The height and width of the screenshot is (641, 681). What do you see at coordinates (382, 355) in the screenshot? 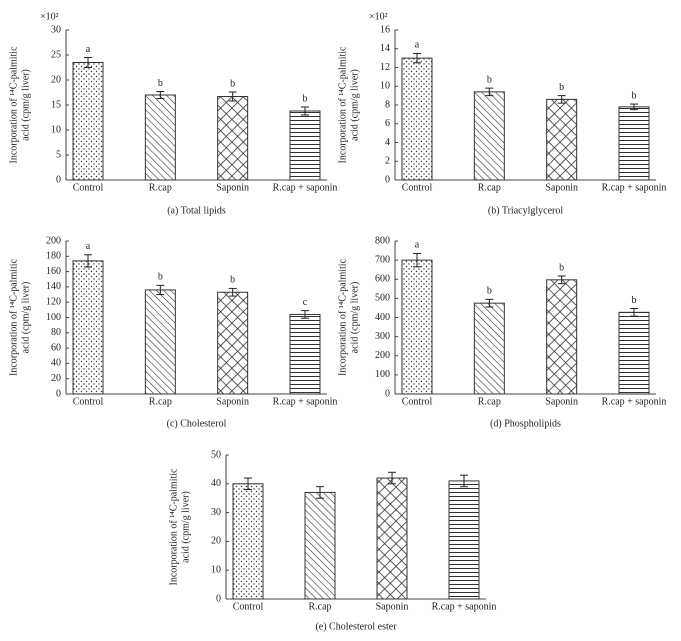
I see `y-tick-label: 200` at bounding box center [382, 355].